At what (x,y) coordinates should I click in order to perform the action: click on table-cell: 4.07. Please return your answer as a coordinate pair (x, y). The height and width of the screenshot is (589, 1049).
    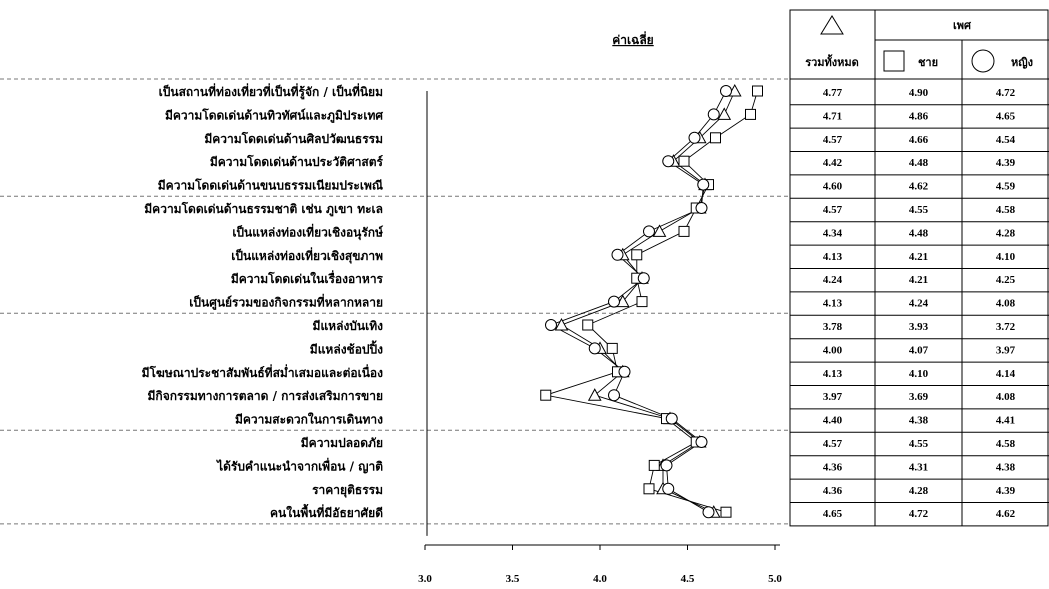
    Looking at the image, I should click on (919, 350).